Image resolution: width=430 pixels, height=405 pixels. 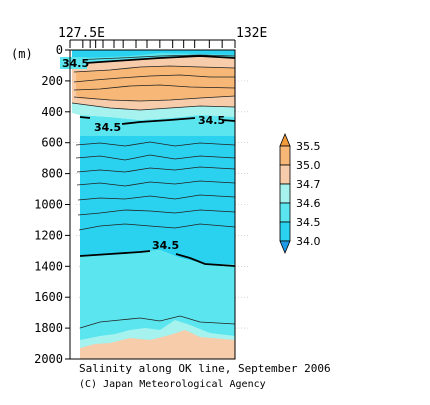 I want to click on colorbar-legend: 35.5 35.0 34.7 34.6 34.5 34.0, so click(x=300, y=193).